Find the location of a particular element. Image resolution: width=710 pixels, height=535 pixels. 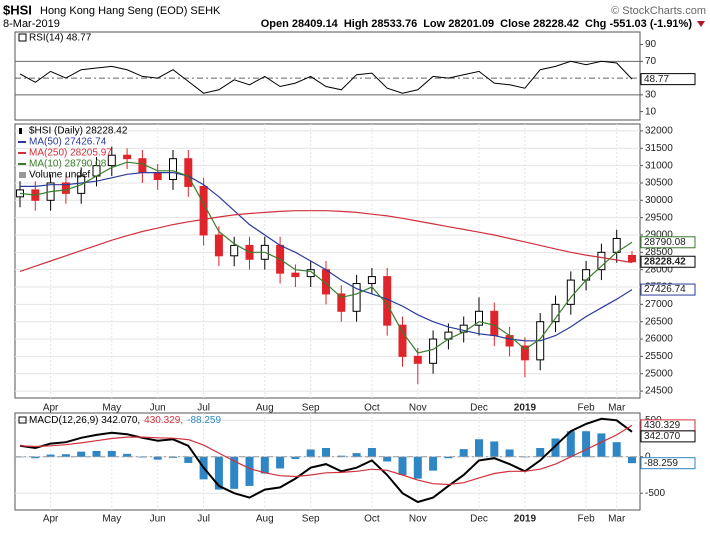

legend-part: -88.259 is located at coordinates (204, 420).